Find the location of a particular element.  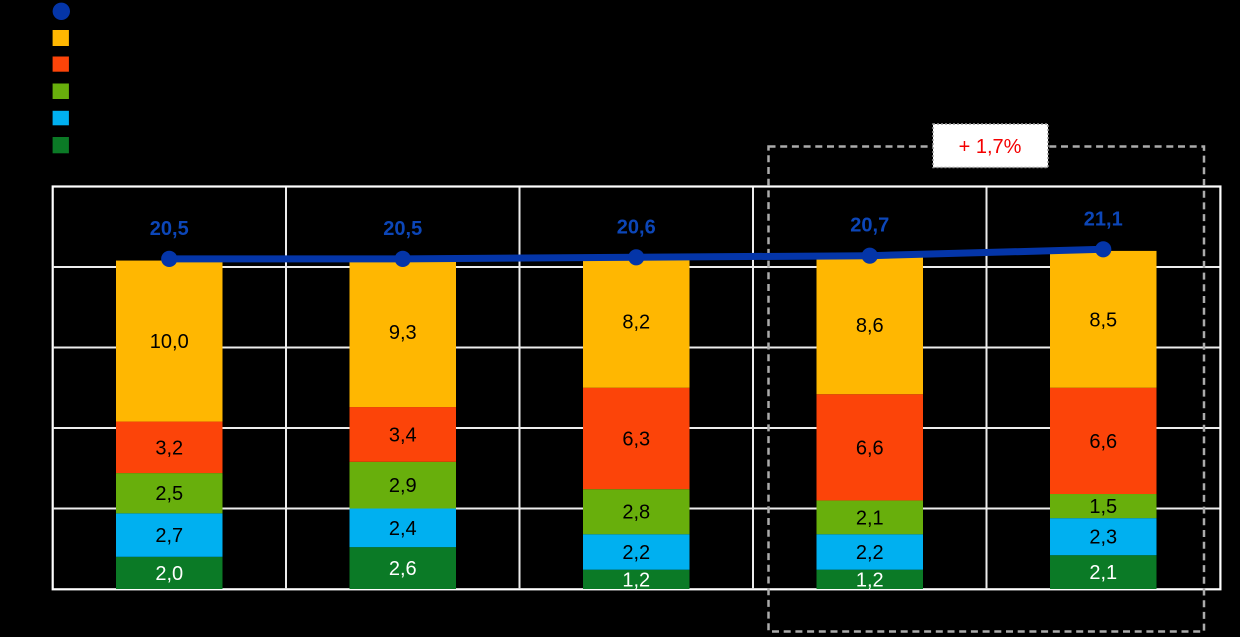

svg-text: 6,3 is located at coordinates (636, 440).